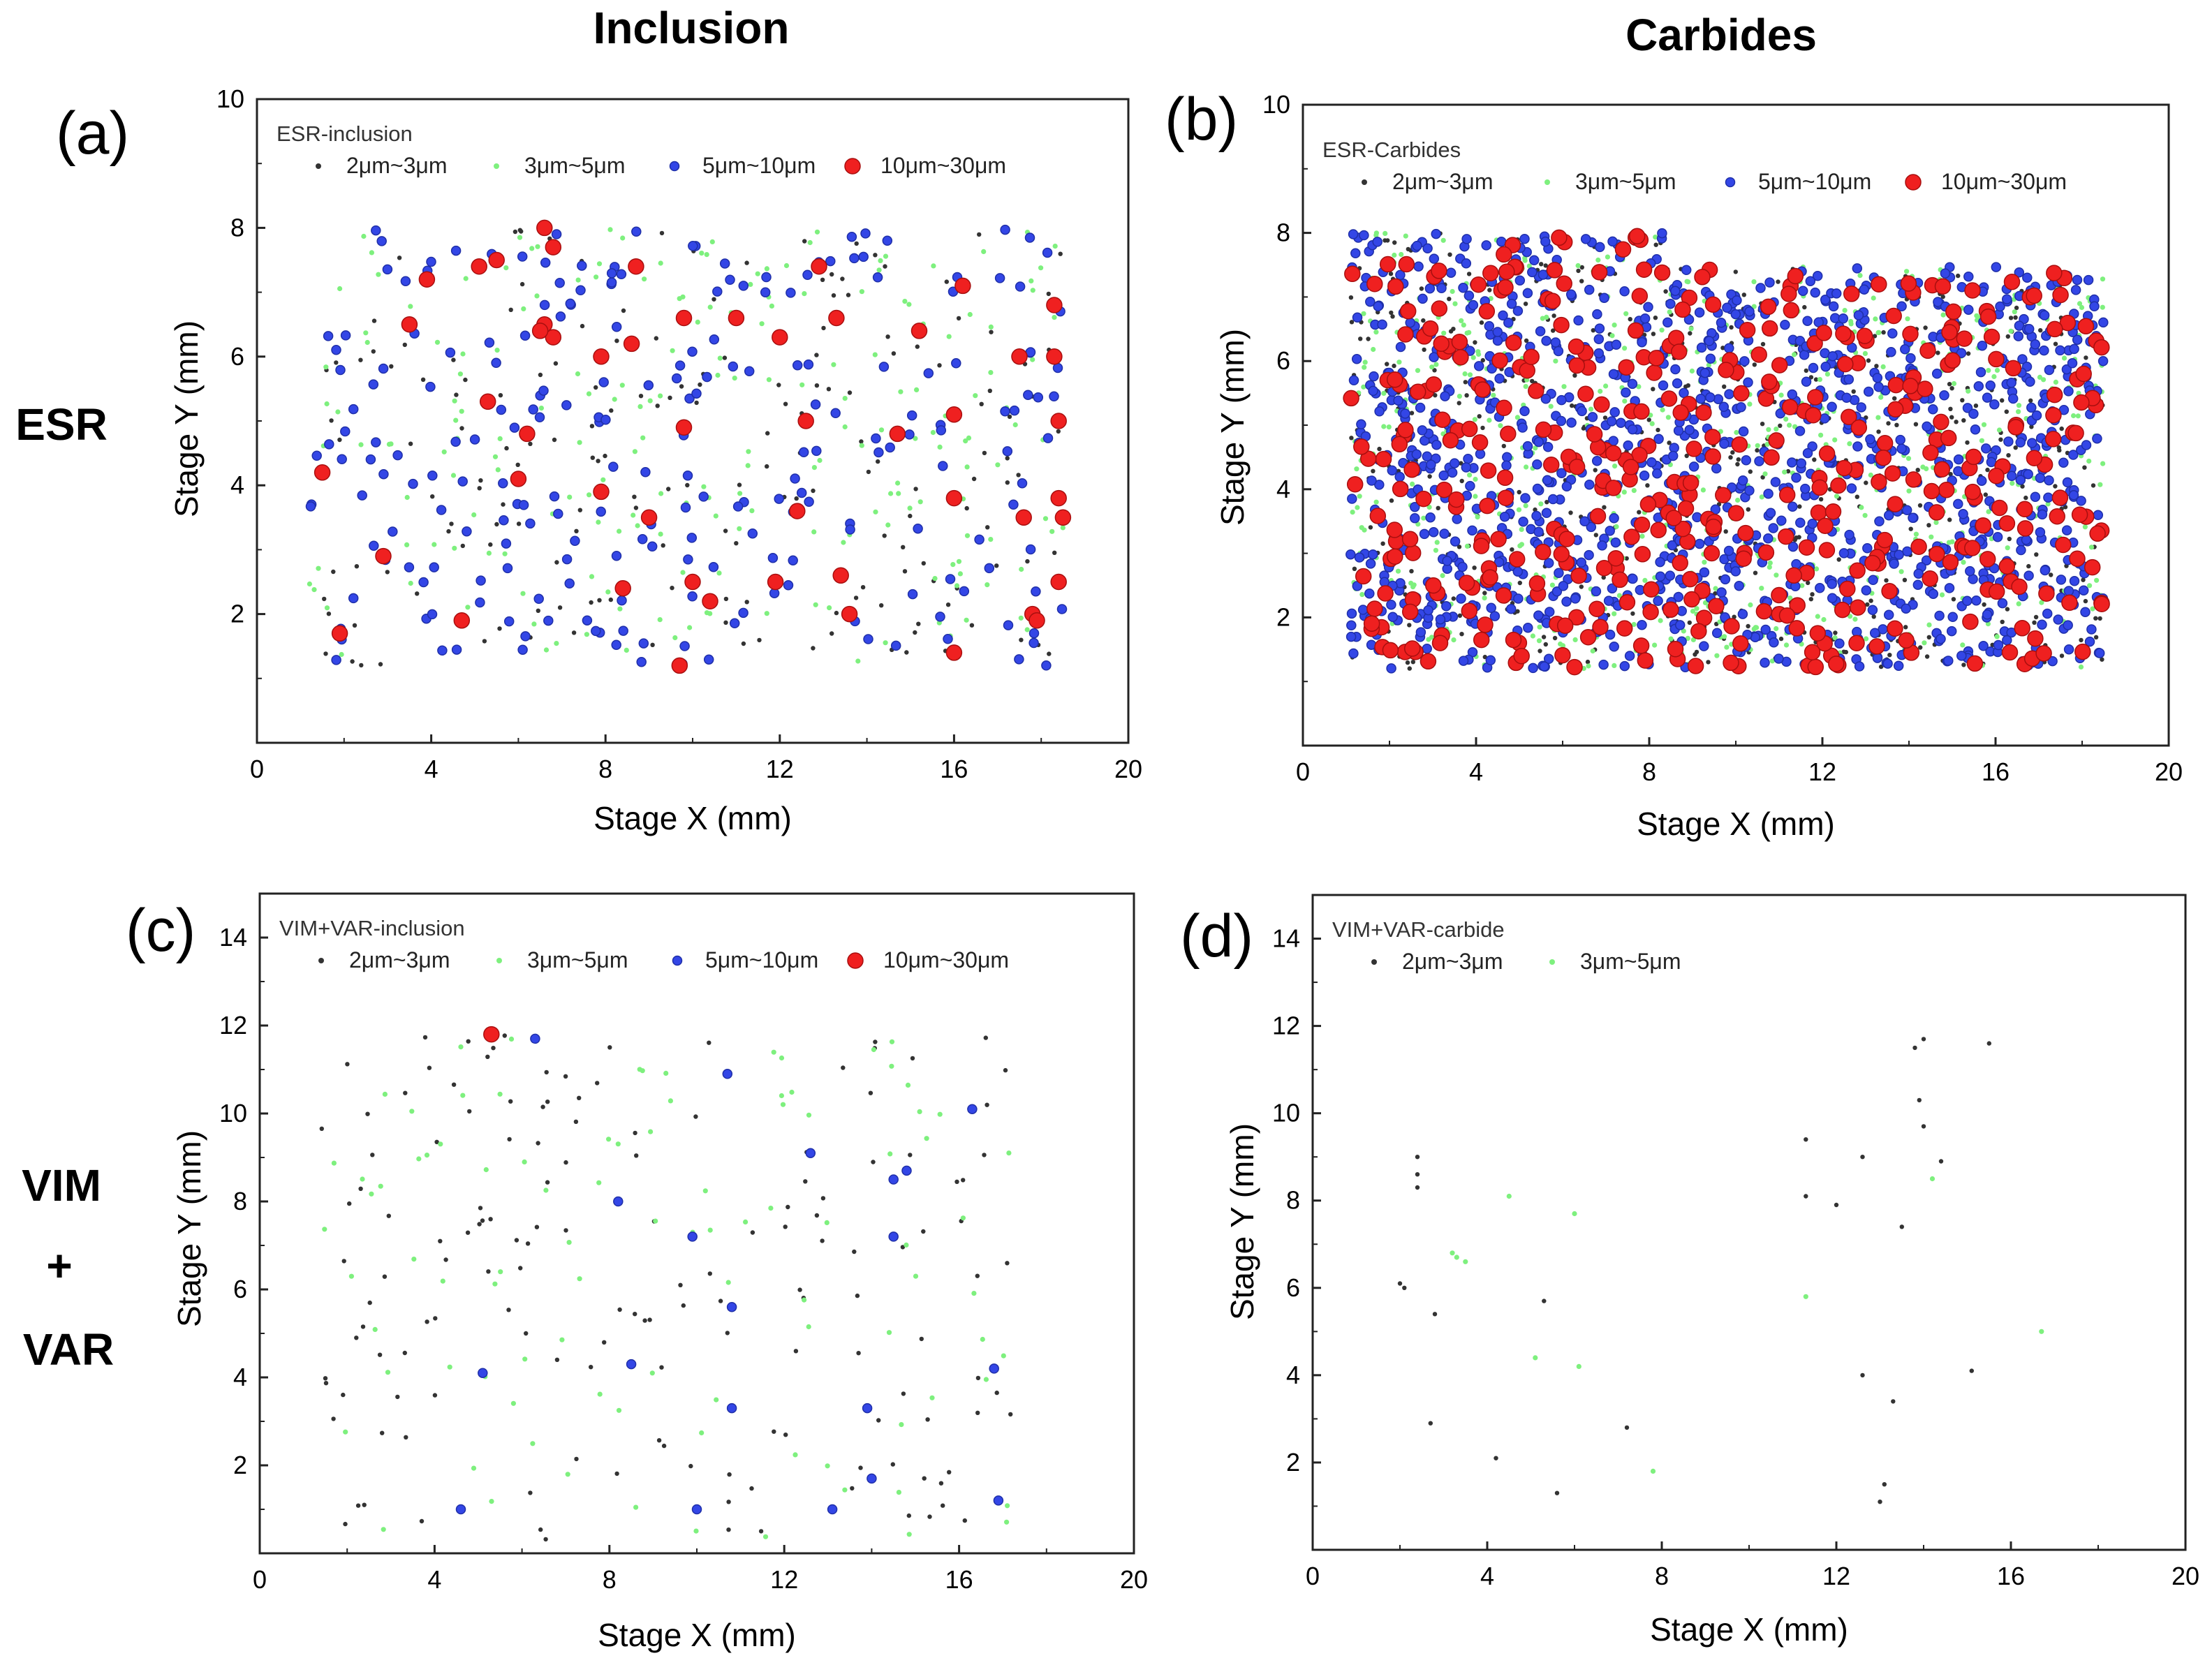  I want to click on data-points, so click(666, 1284).